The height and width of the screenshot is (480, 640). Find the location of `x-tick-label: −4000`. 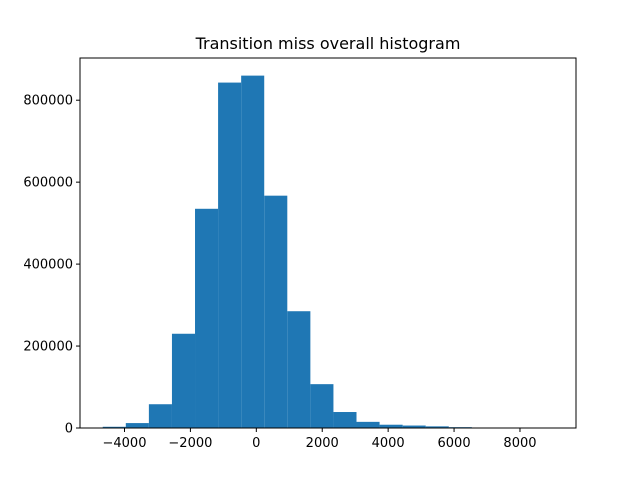

x-tick-label: −4000 is located at coordinates (124, 443).